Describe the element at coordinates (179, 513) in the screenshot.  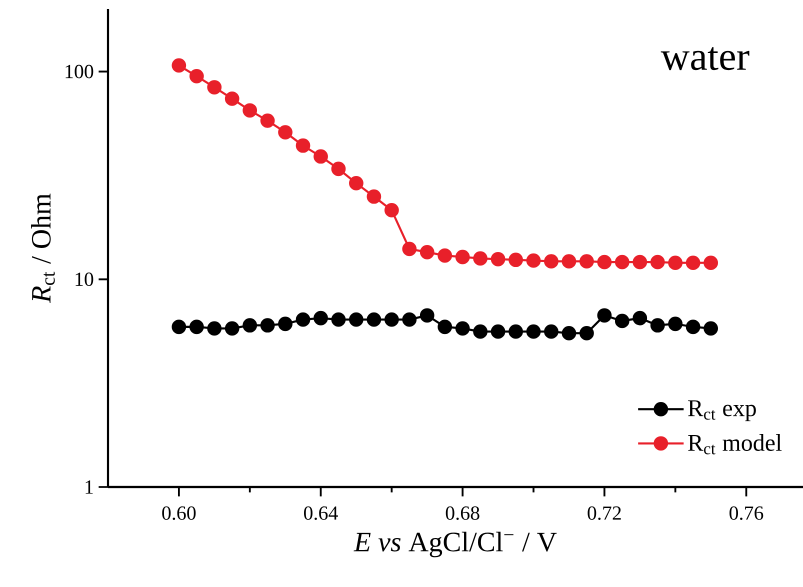
I see `x-tick-label: 0.60` at that location.